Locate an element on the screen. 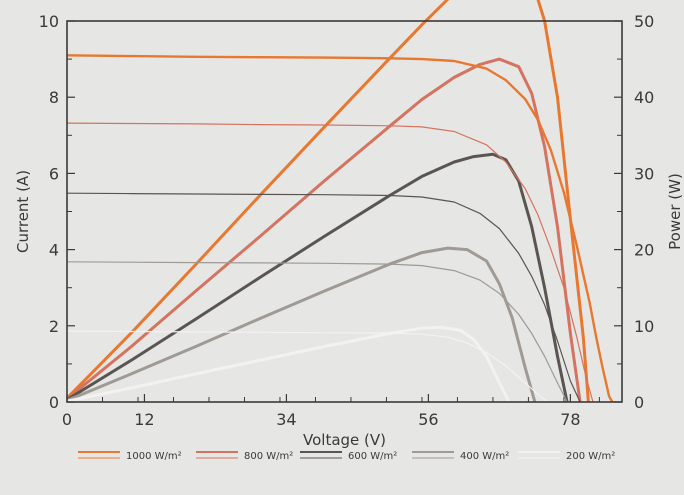 Image resolution: width=684 pixels, height=495 pixels. x-axis-label: Voltage (V) is located at coordinates (344, 440).